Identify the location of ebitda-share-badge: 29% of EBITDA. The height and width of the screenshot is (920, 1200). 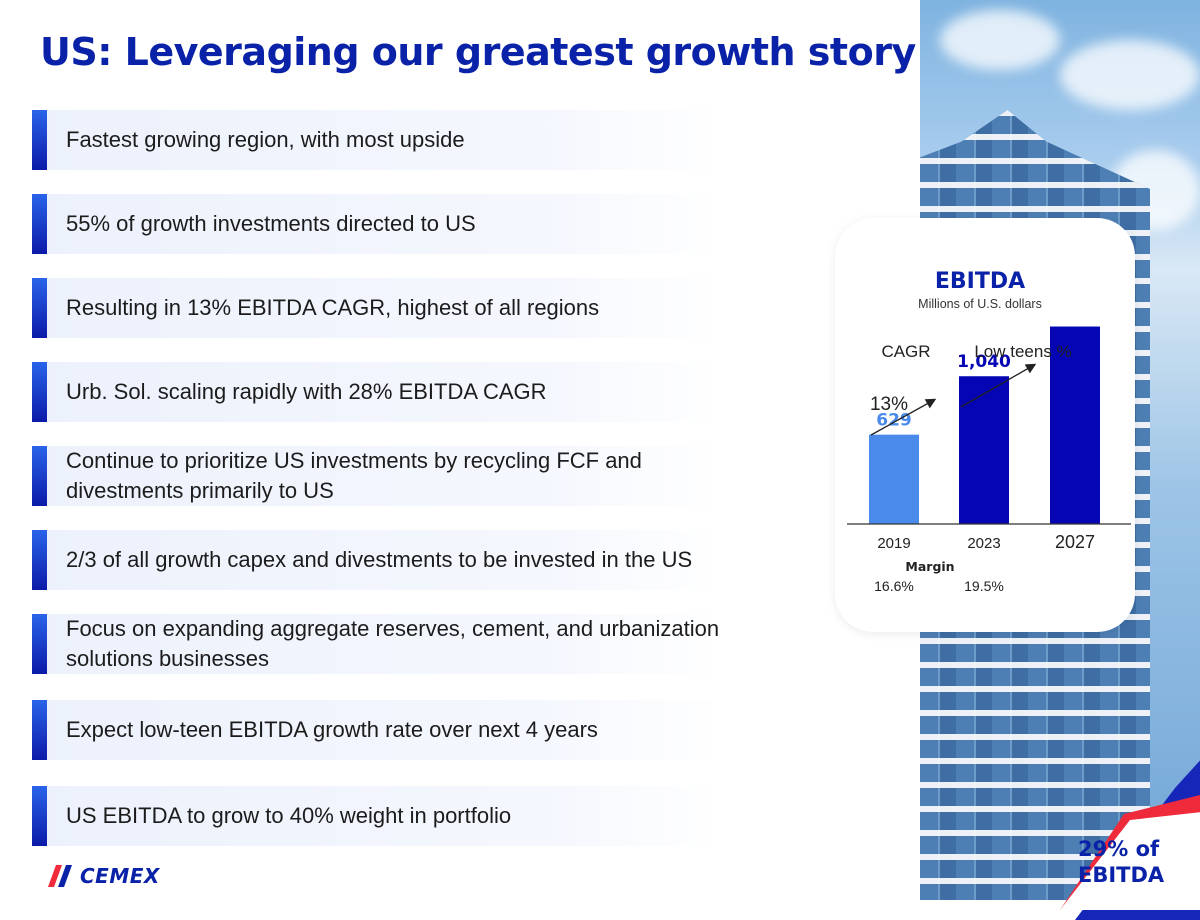
(1121, 862).